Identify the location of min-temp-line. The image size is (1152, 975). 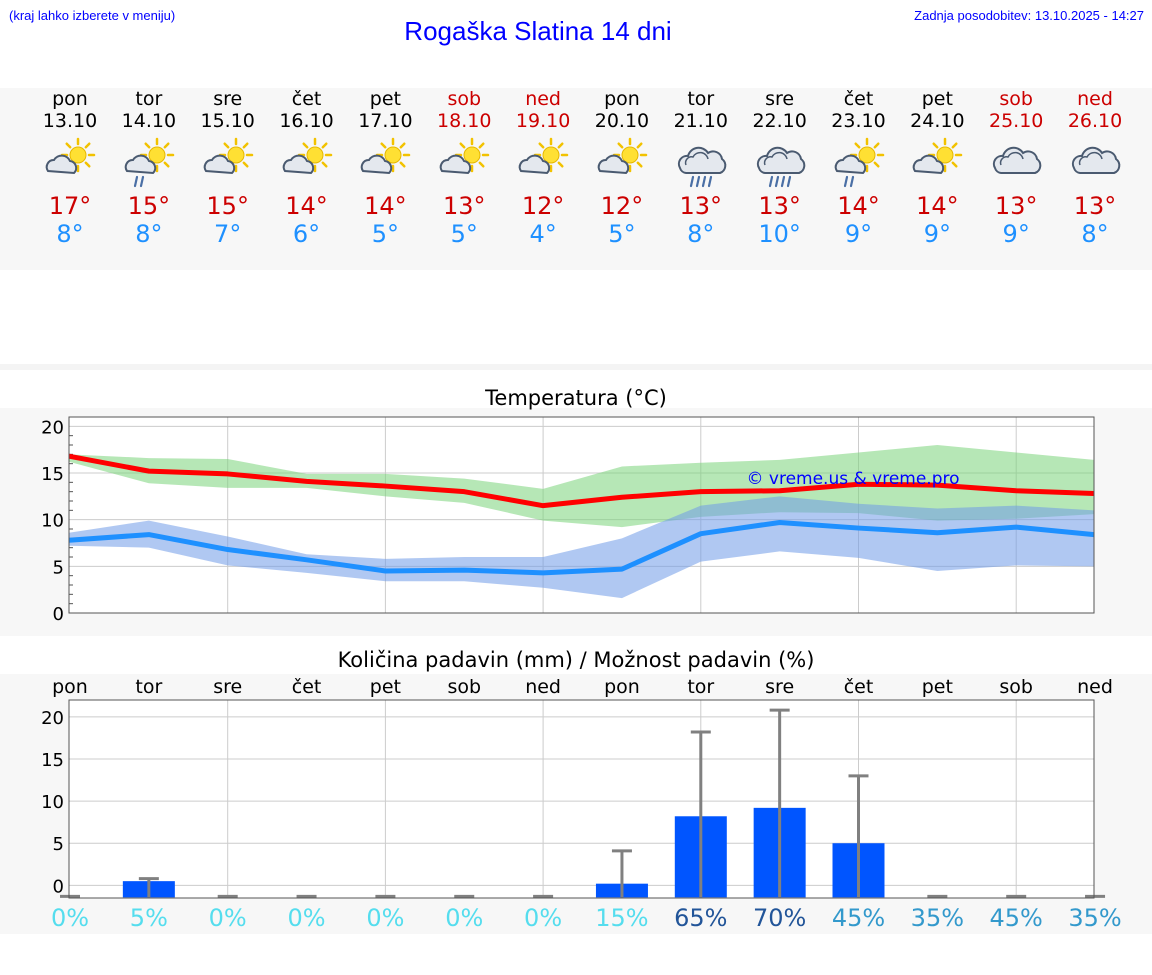
(581, 547).